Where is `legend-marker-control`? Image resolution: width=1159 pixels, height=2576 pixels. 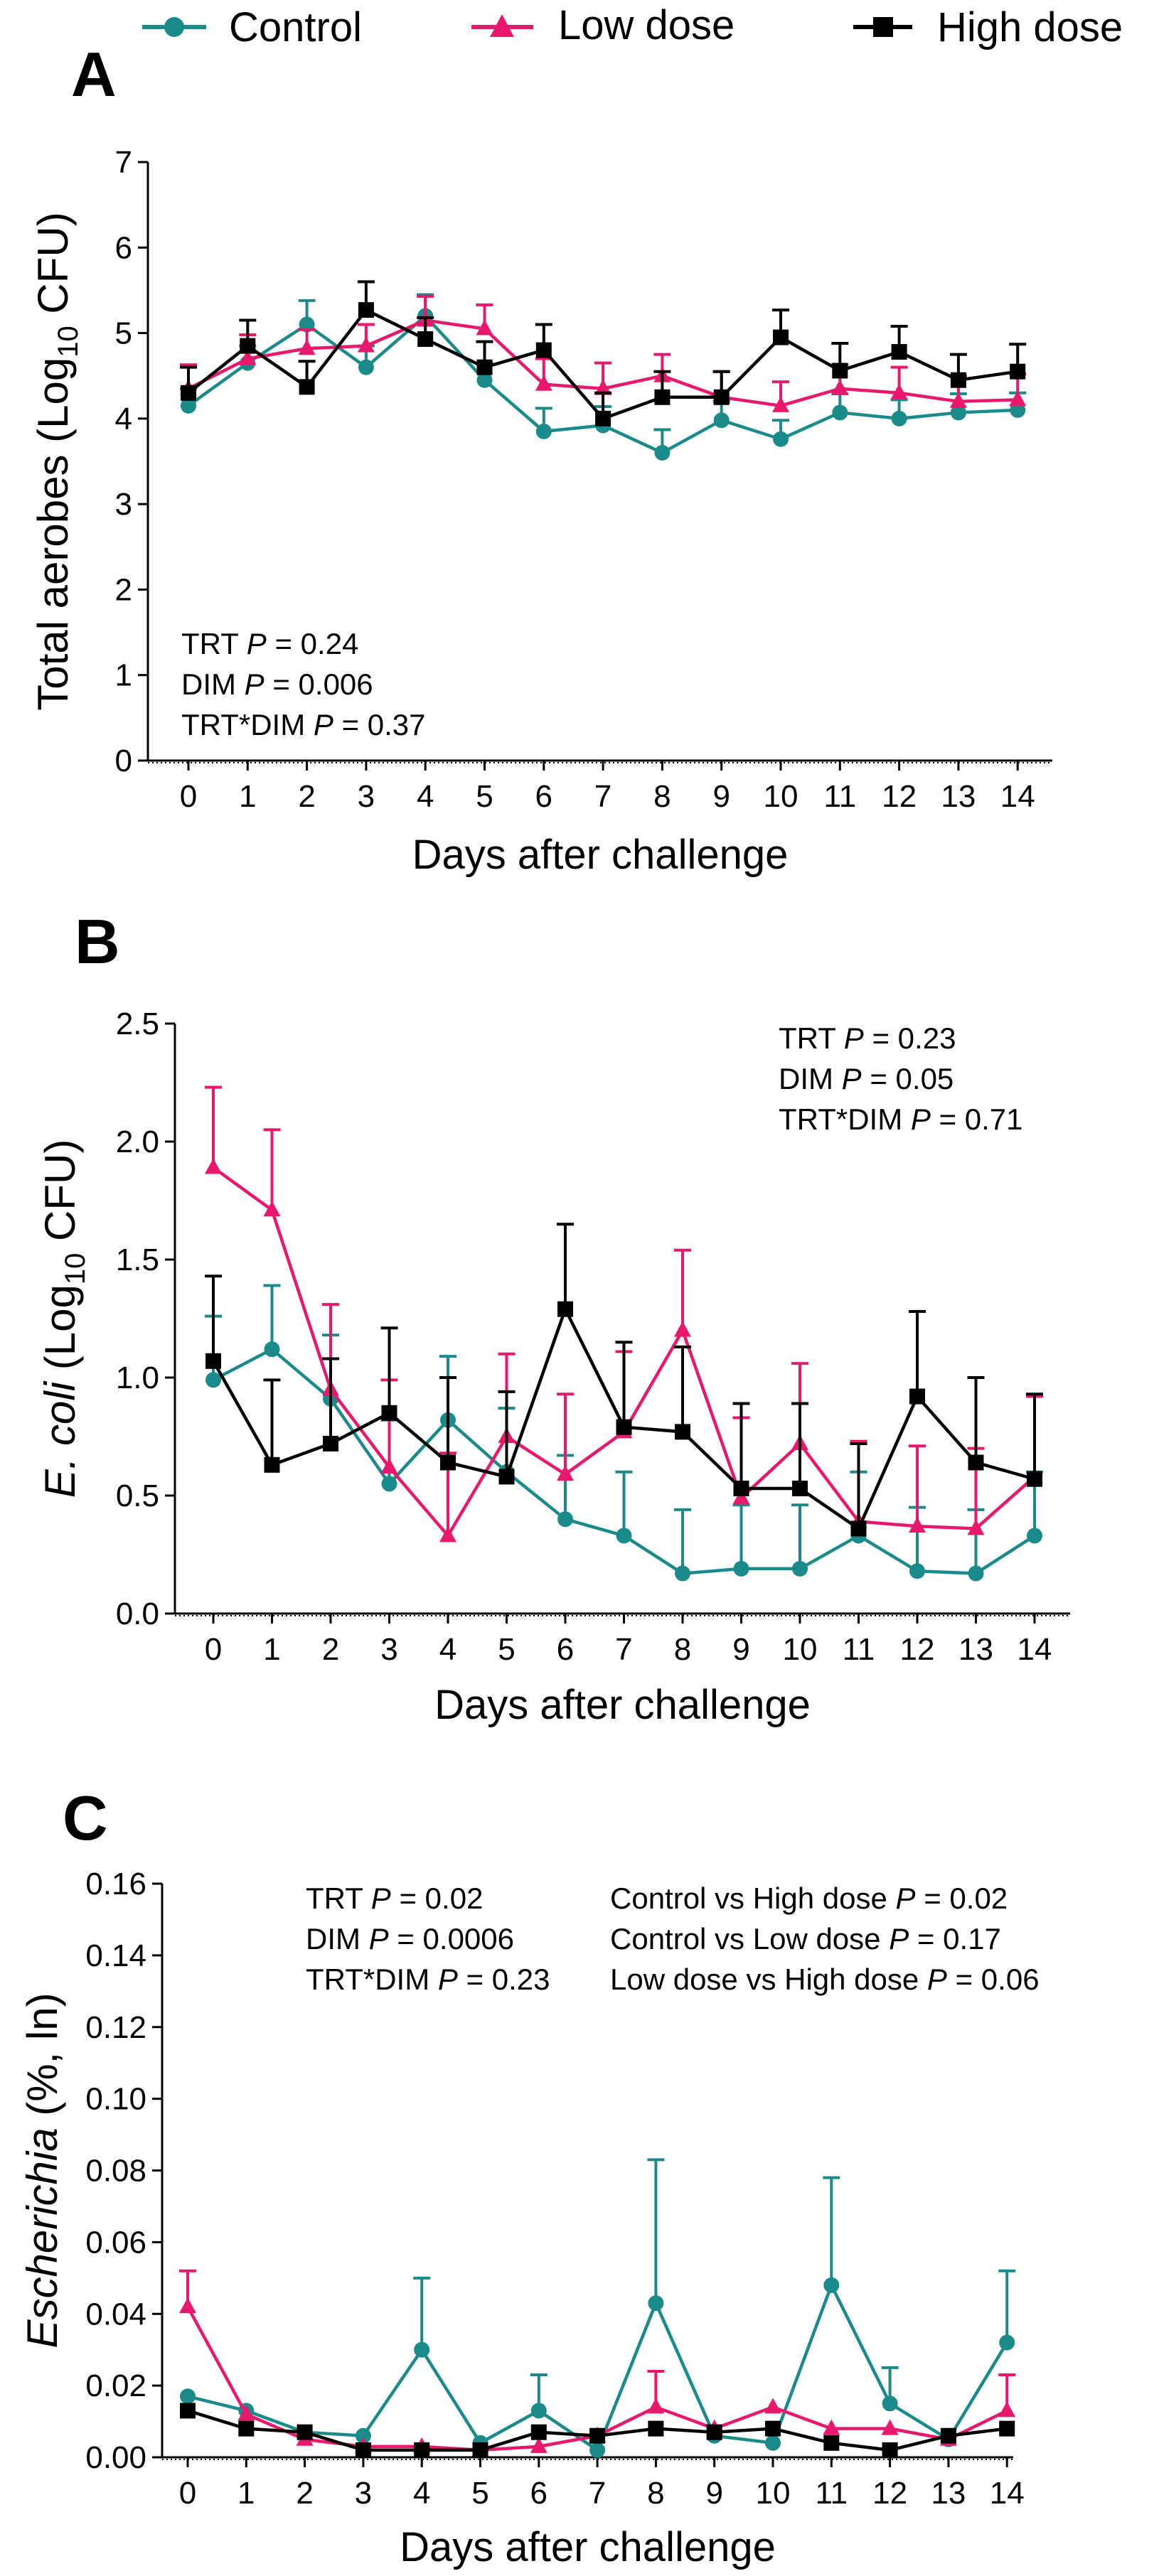
legend-marker-control is located at coordinates (174, 27).